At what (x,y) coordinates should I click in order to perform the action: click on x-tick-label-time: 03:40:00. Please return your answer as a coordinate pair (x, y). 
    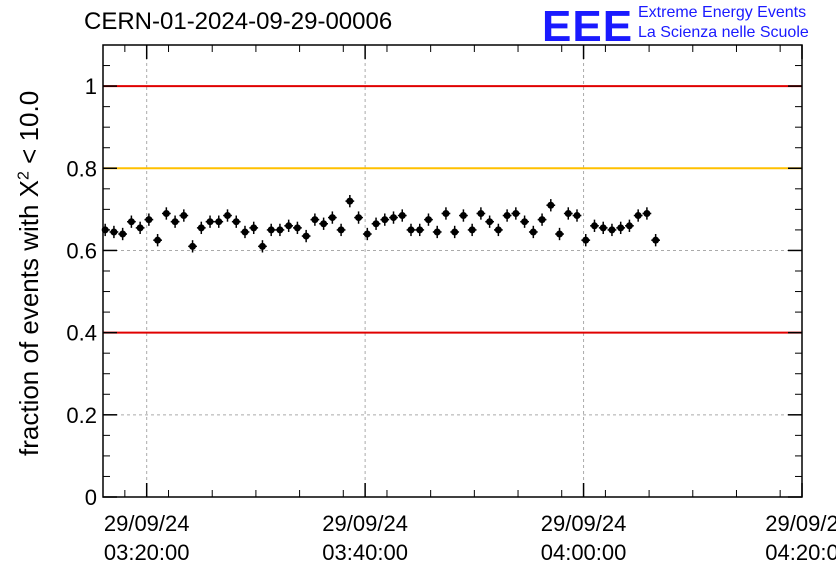
    Looking at the image, I should click on (365, 552).